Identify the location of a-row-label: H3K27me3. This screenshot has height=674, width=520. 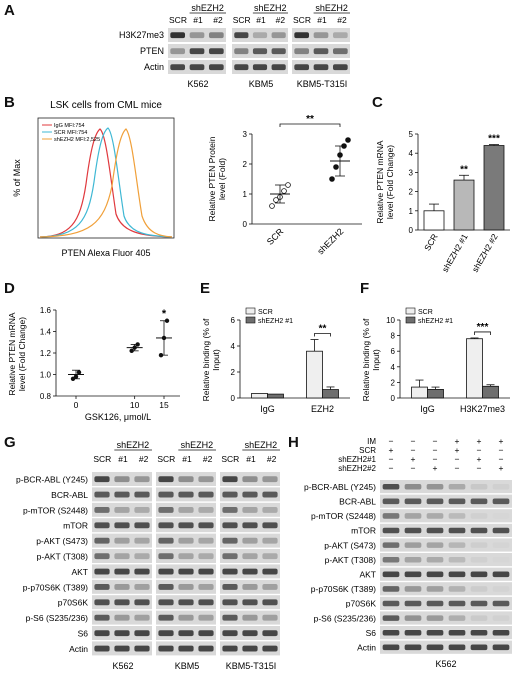
(141, 35).